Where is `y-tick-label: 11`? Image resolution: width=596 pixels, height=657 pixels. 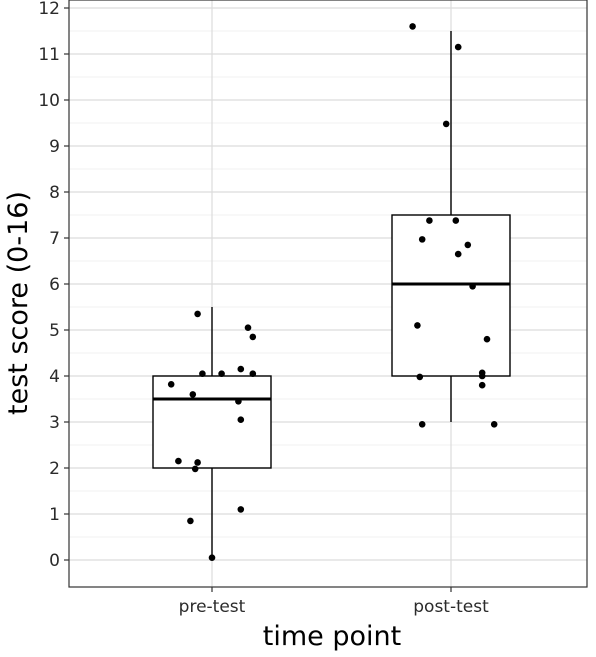 y-tick-label: 11 is located at coordinates (49, 55).